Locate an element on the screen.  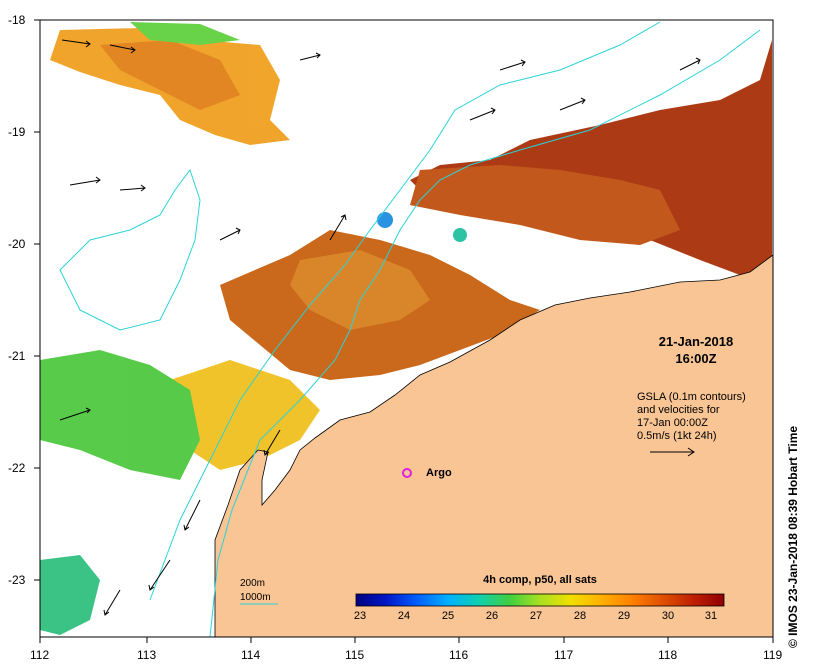
map-hour: 16:00Z is located at coordinates (696, 358).